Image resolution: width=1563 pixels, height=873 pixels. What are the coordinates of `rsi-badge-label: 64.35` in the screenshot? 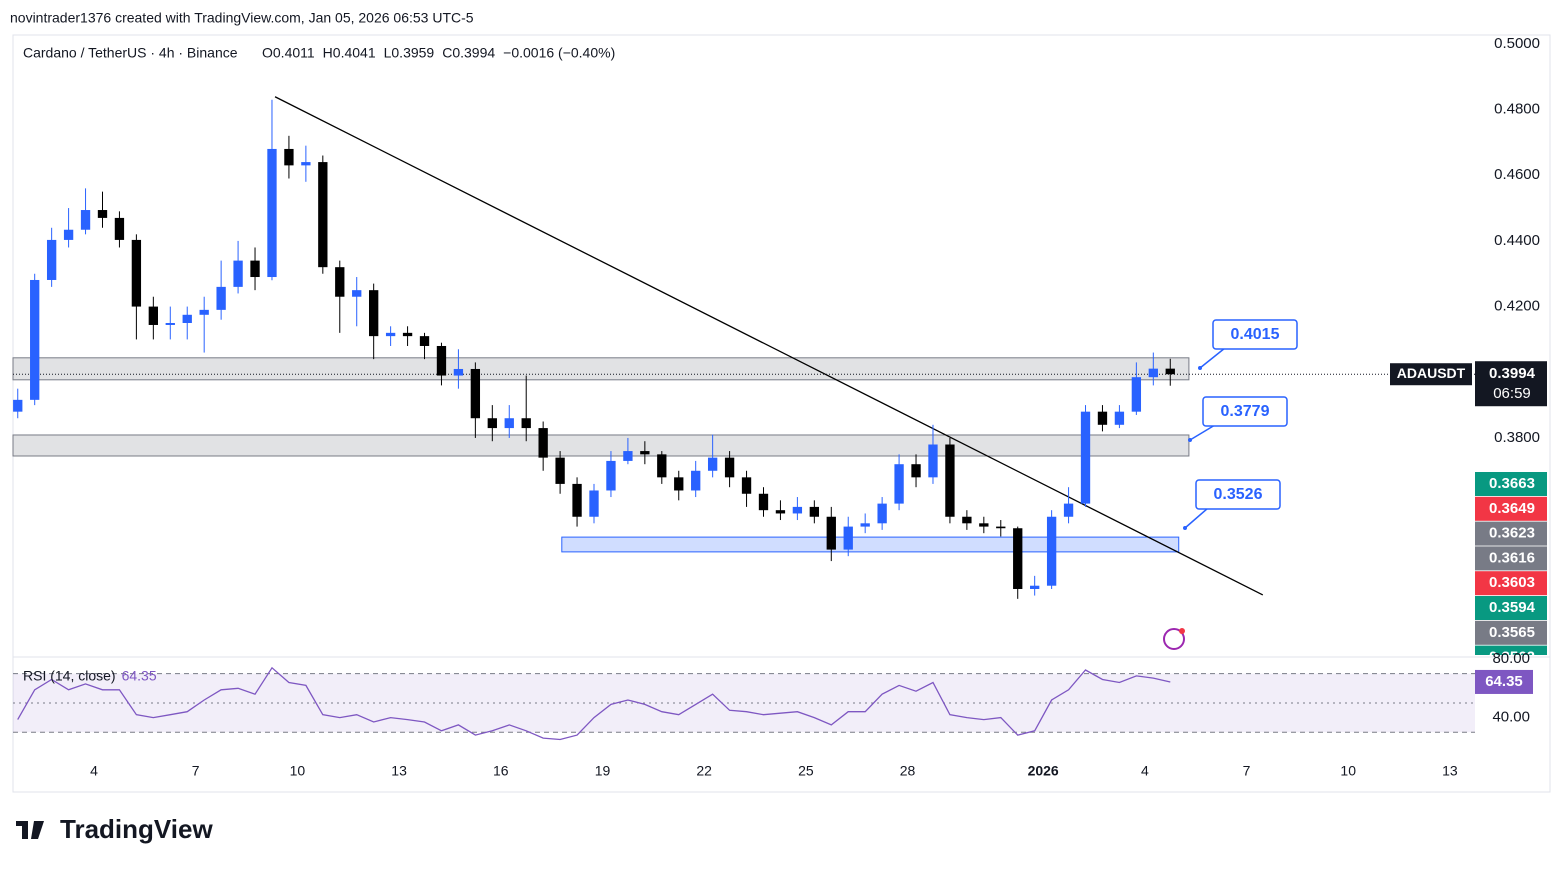 It's located at (1504, 681).